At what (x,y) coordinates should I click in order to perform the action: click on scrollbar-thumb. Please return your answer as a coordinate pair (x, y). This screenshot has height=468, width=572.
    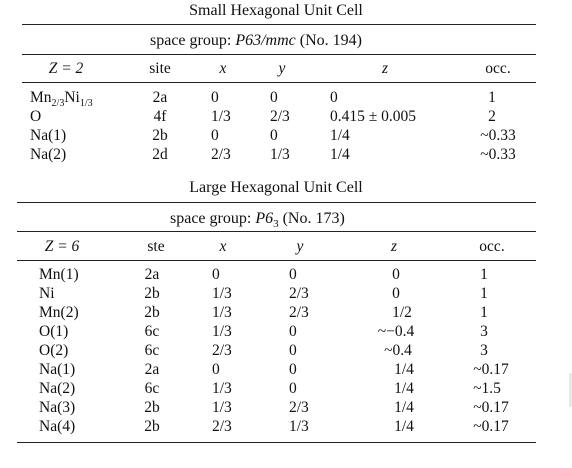
    Looking at the image, I should click on (570, 390).